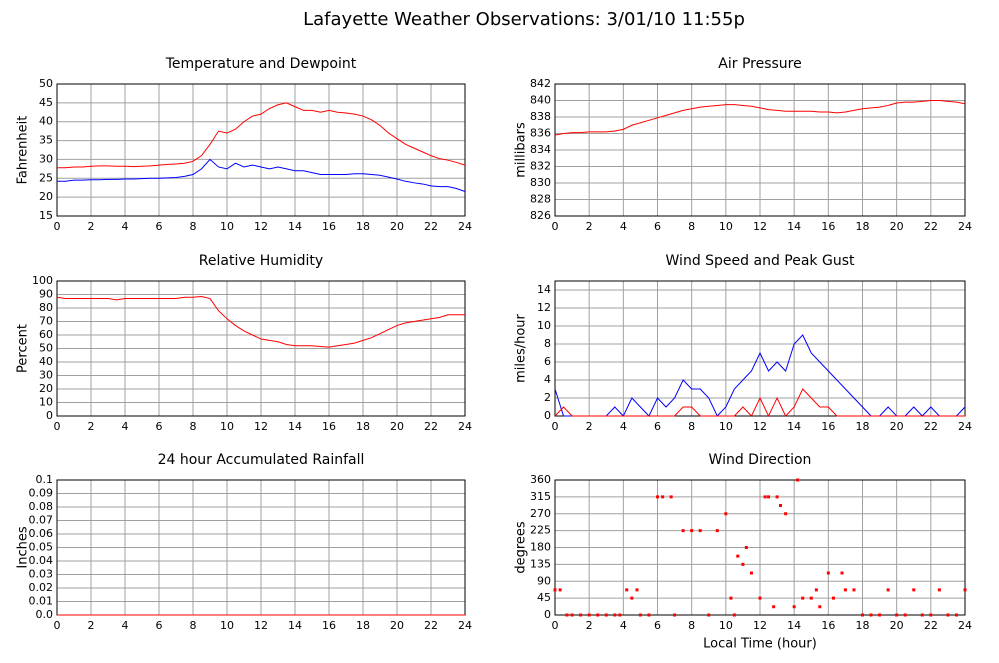 Image resolution: width=999 pixels, height=663 pixels. Describe the element at coordinates (261, 261) in the screenshot. I see `chart-title: Relative Humidity` at that location.